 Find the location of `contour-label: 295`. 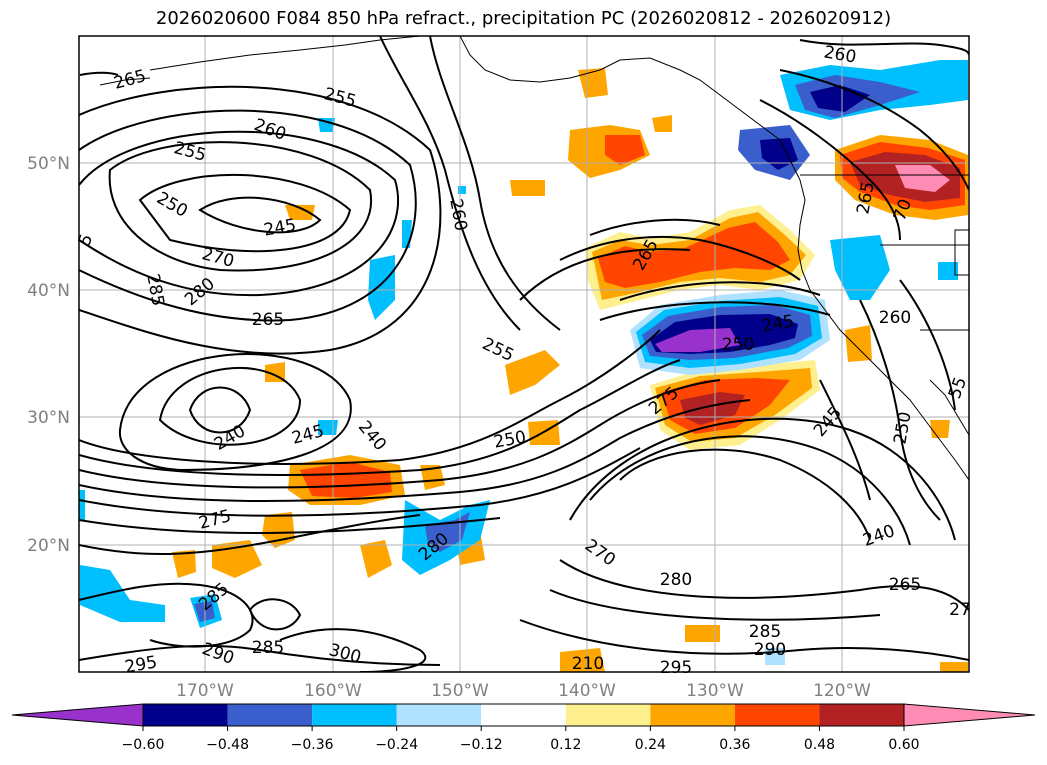

contour-label: 295 is located at coordinates (676, 668).